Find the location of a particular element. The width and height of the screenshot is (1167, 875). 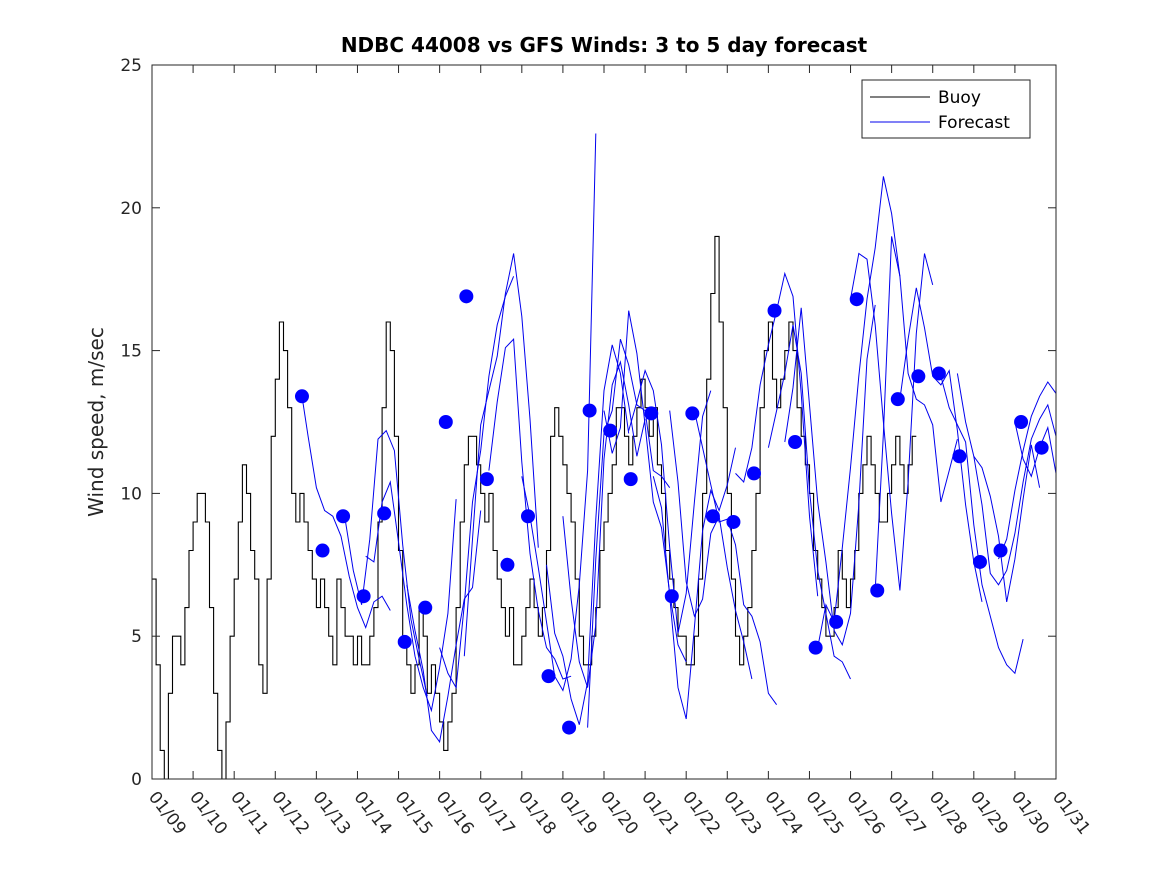

y-tick-label: 0 is located at coordinates (136, 780).